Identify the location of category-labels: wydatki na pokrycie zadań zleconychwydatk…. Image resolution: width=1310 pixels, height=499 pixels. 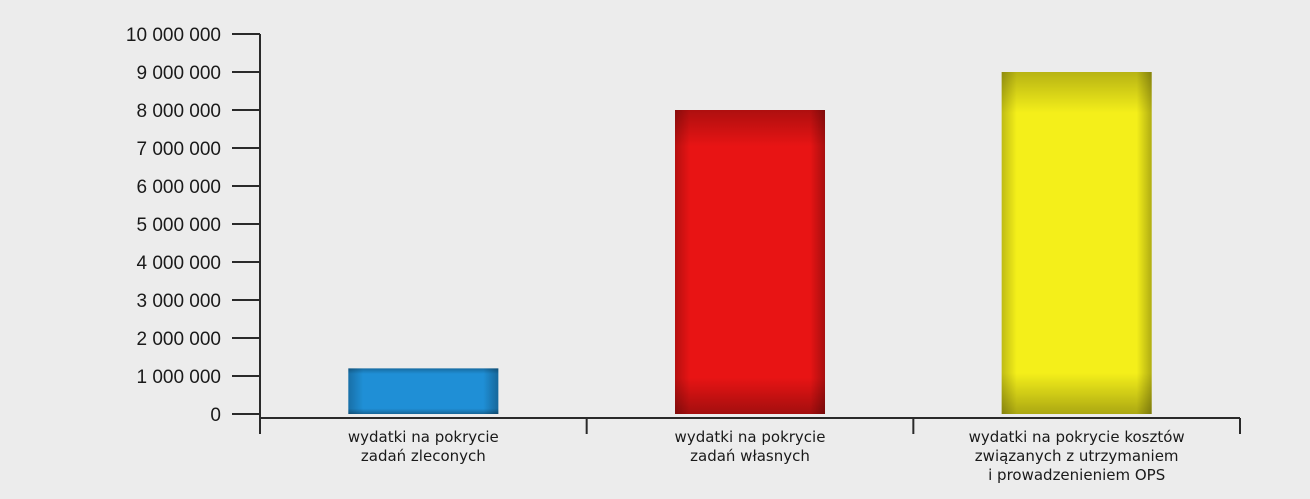
(766, 456).